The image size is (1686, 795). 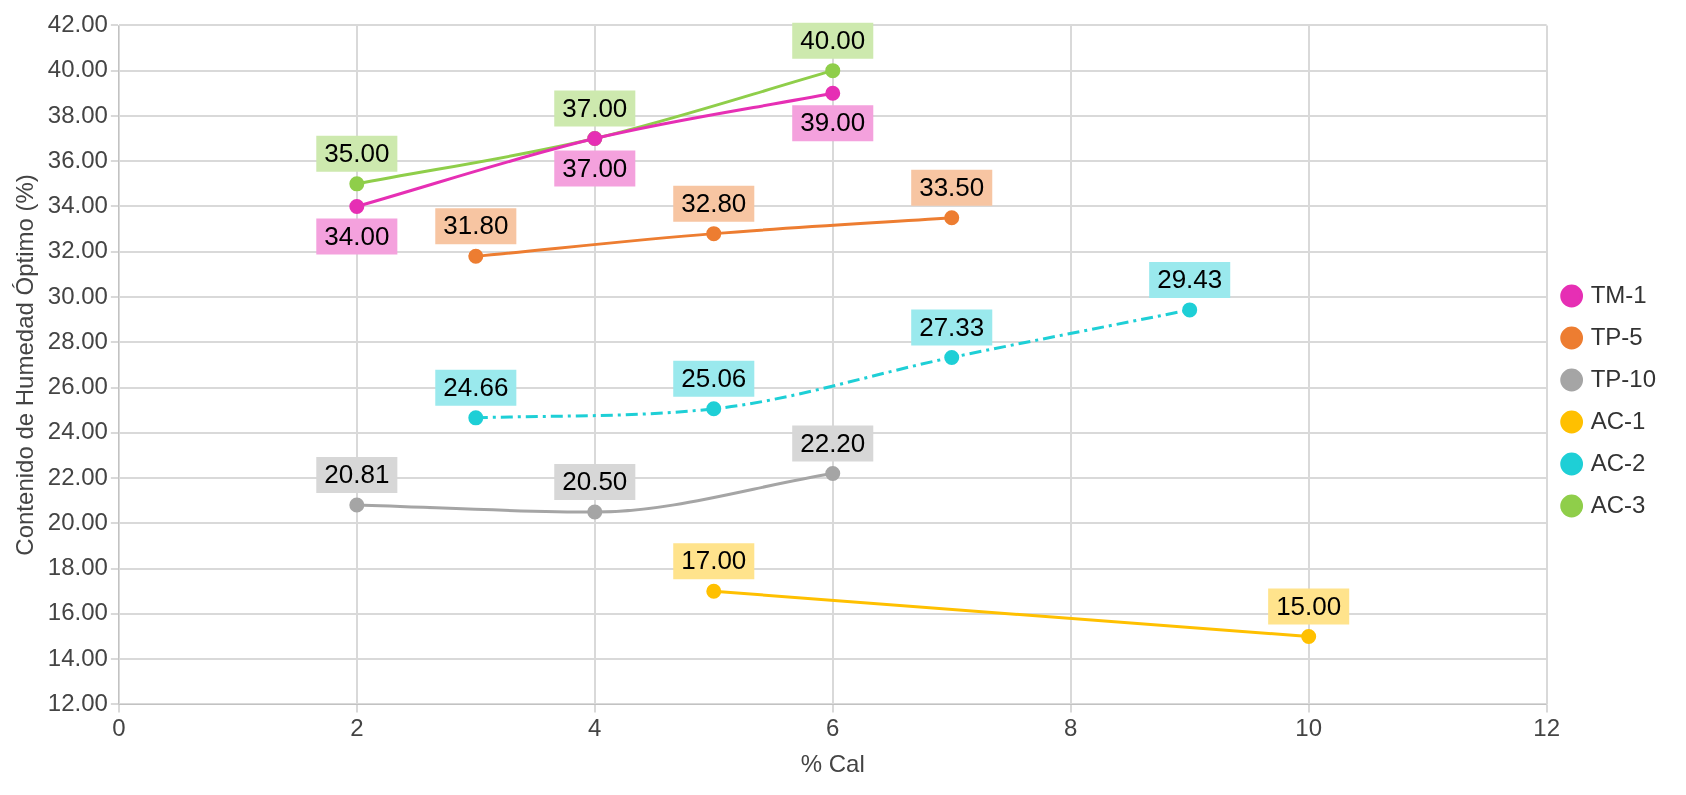 What do you see at coordinates (357, 474) in the screenshot?
I see `data-label: 20.81` at bounding box center [357, 474].